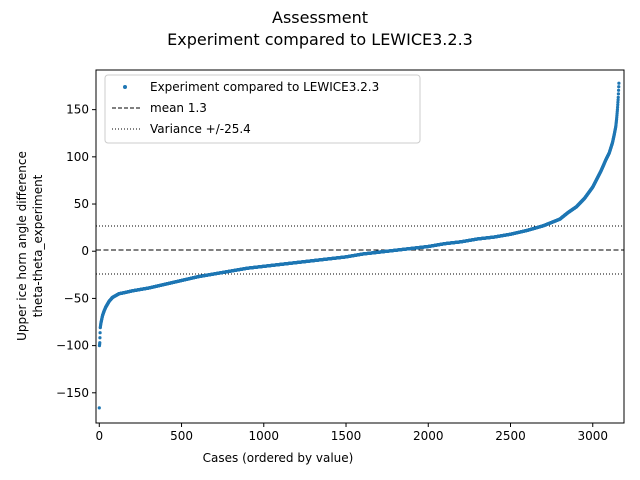  Describe the element at coordinates (76, 251) in the screenshot. I see `y-axis-ticks: −150 −100 −50 0 50 100 150` at that location.